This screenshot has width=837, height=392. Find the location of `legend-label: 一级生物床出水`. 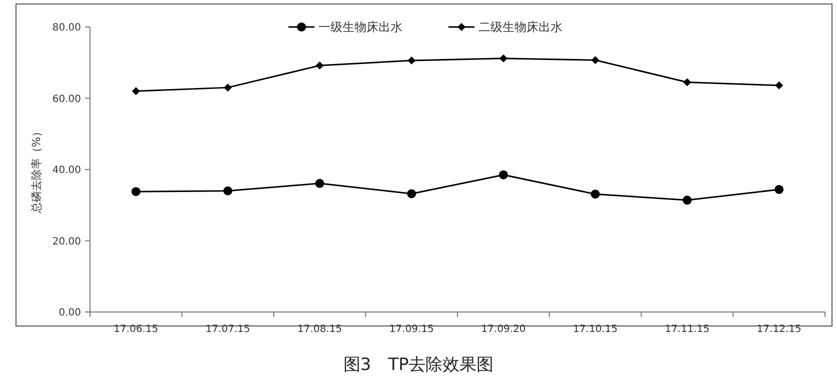

legend-label: 一级生物床出水 is located at coordinates (360, 27).